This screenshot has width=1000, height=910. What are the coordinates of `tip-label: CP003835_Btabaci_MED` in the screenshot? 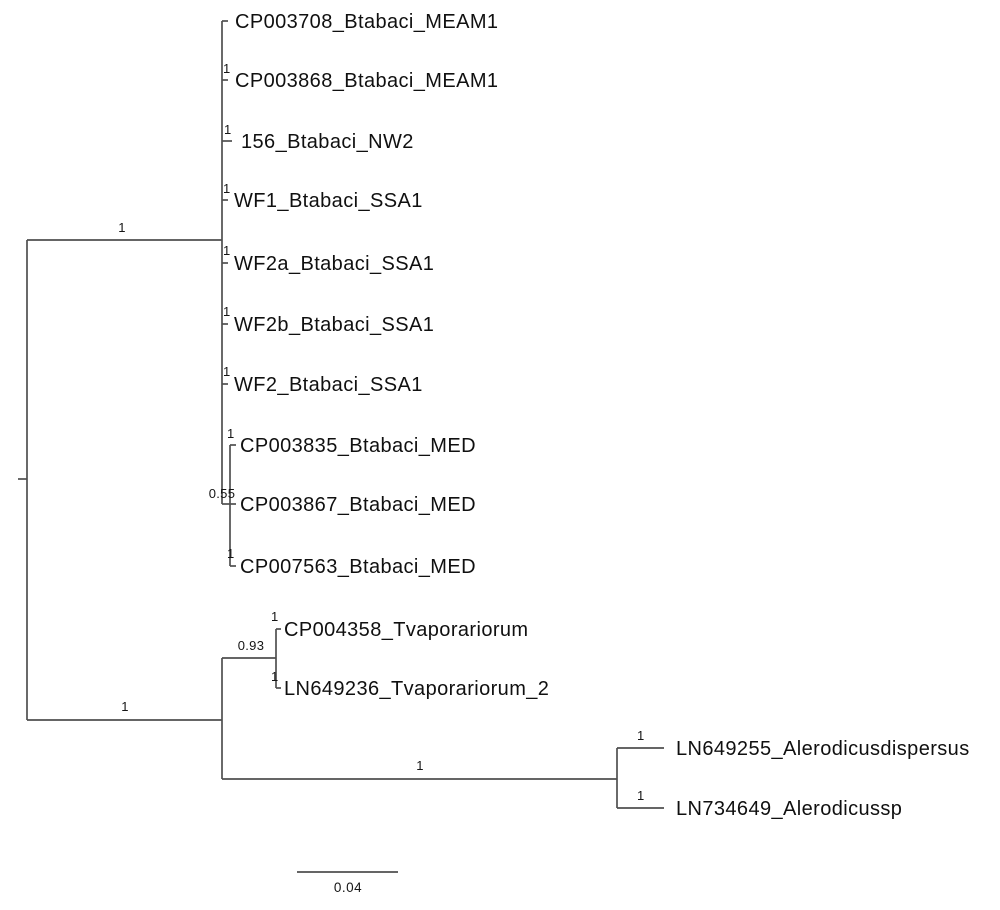 It's located at (358, 446).